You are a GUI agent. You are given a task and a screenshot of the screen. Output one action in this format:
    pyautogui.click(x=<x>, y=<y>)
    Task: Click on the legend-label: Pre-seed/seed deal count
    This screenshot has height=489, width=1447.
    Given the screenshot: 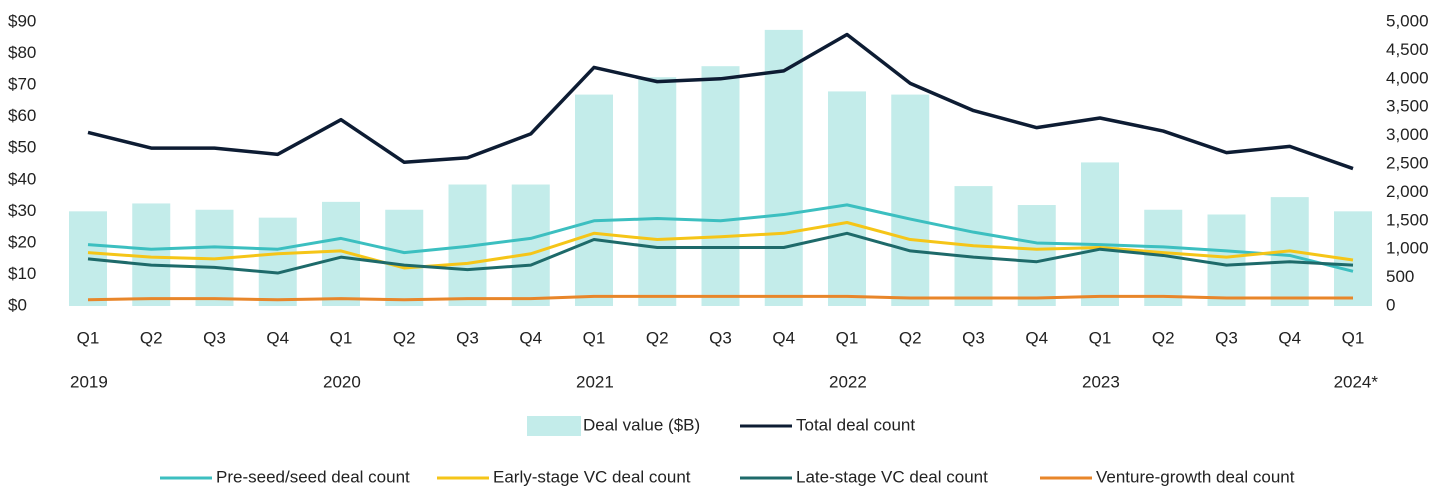 What is the action you would take?
    pyautogui.click(x=313, y=476)
    